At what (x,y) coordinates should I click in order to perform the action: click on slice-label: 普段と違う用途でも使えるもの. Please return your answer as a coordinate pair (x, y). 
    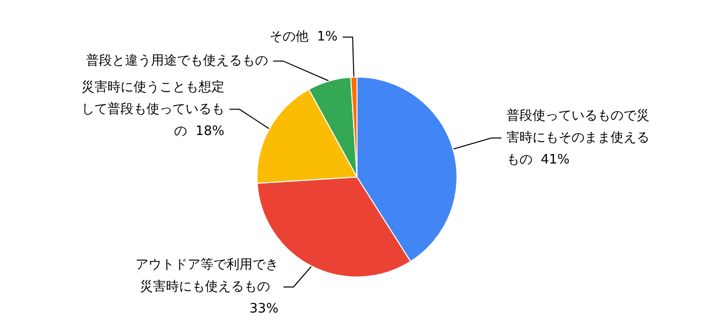
    Looking at the image, I should click on (177, 60).